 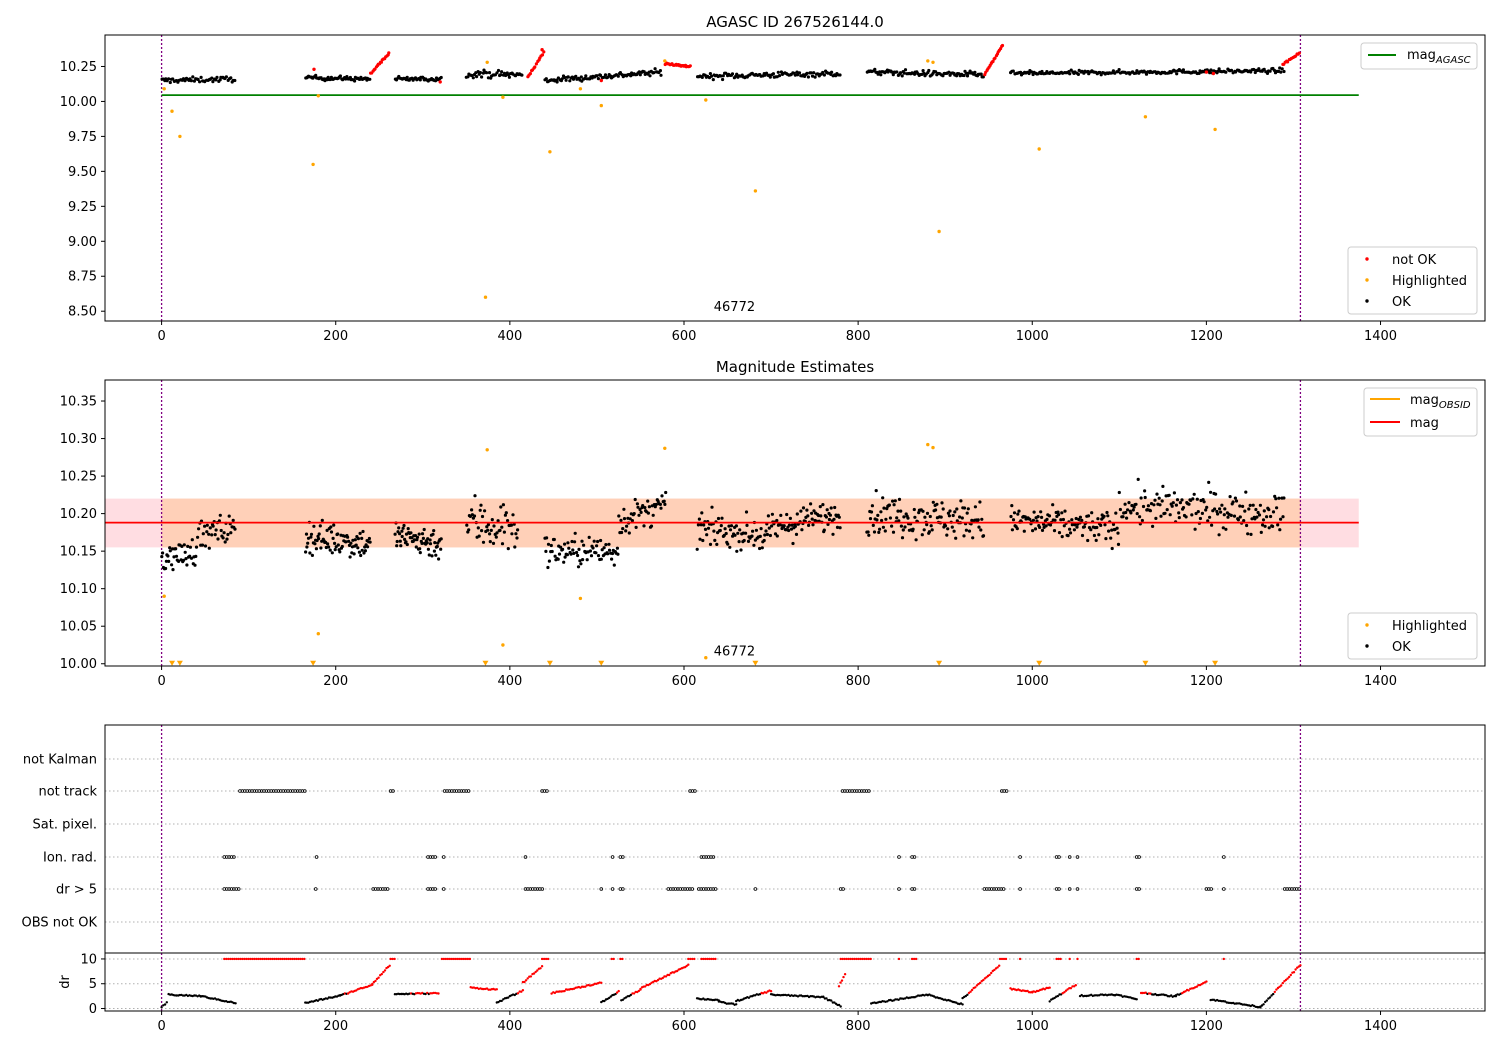 I want to click on agasc-ytick-label: 9.00, so click(x=82, y=242).